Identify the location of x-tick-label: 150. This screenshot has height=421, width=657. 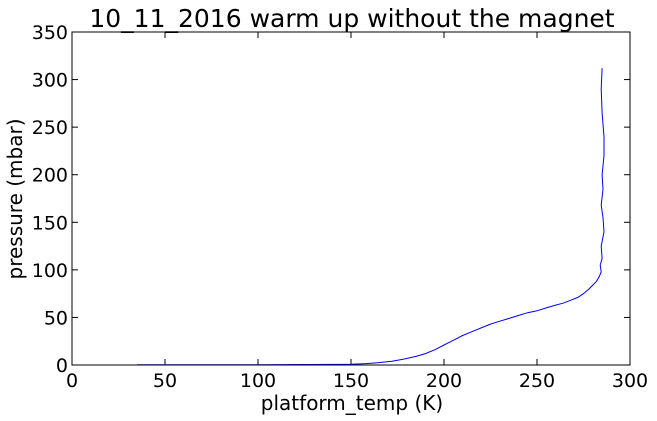
(351, 381).